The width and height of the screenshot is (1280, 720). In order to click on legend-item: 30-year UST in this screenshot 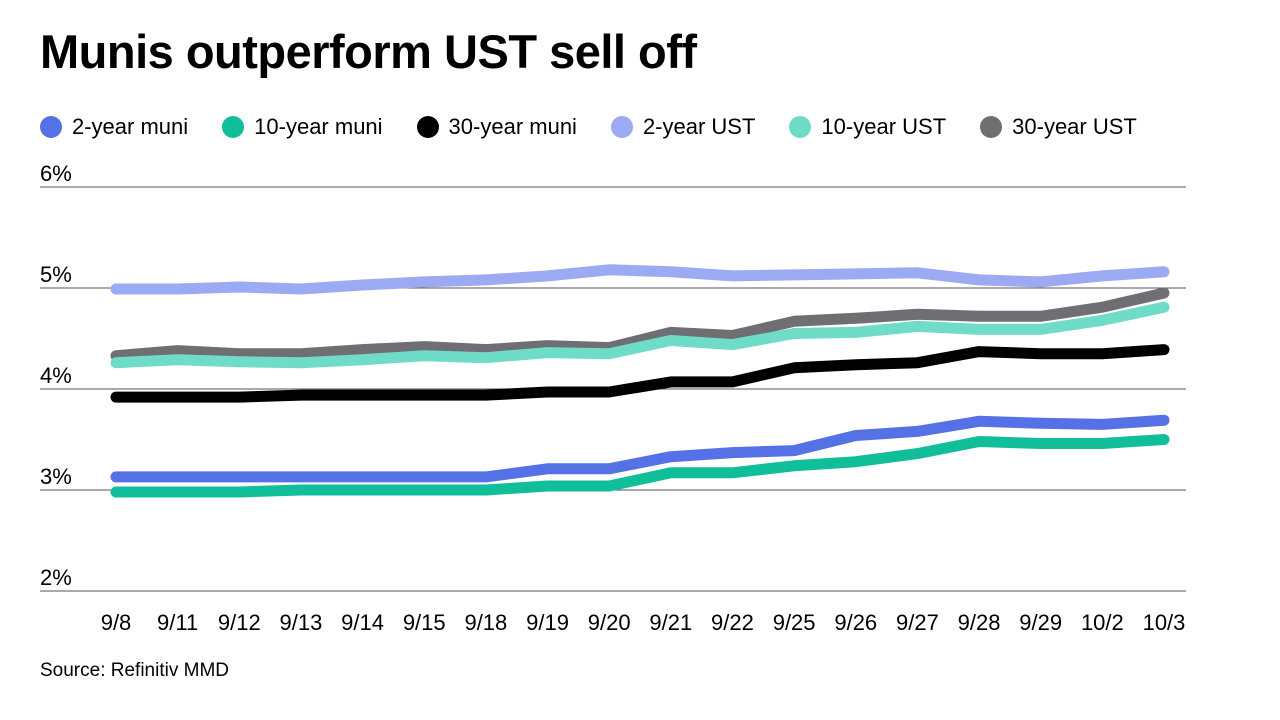, I will do `click(1058, 127)`.